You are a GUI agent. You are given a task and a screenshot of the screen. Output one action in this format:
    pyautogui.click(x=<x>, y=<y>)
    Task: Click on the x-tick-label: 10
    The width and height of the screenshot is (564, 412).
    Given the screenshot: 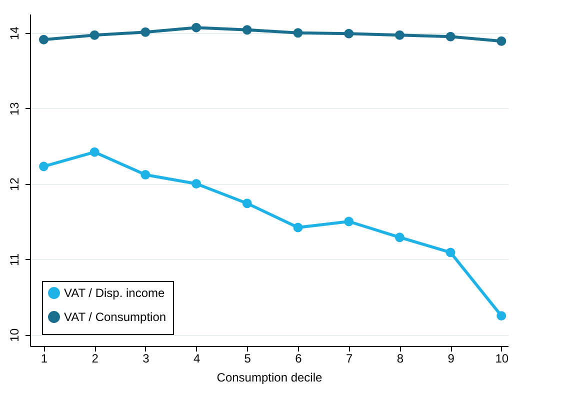 What is the action you would take?
    pyautogui.click(x=502, y=359)
    